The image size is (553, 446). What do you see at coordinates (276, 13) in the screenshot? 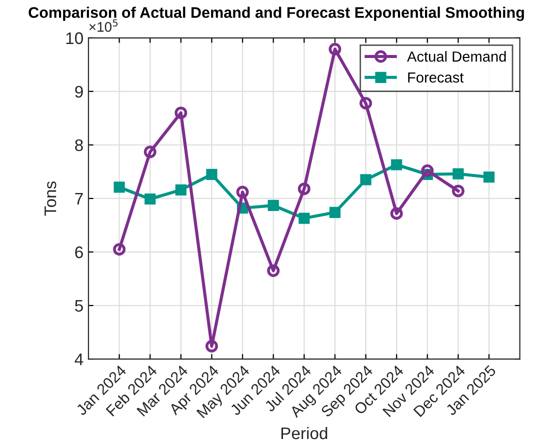
I see `chart-title: Comparison of Actual Demand and Forecast Exponential Smoothing` at bounding box center [276, 13].